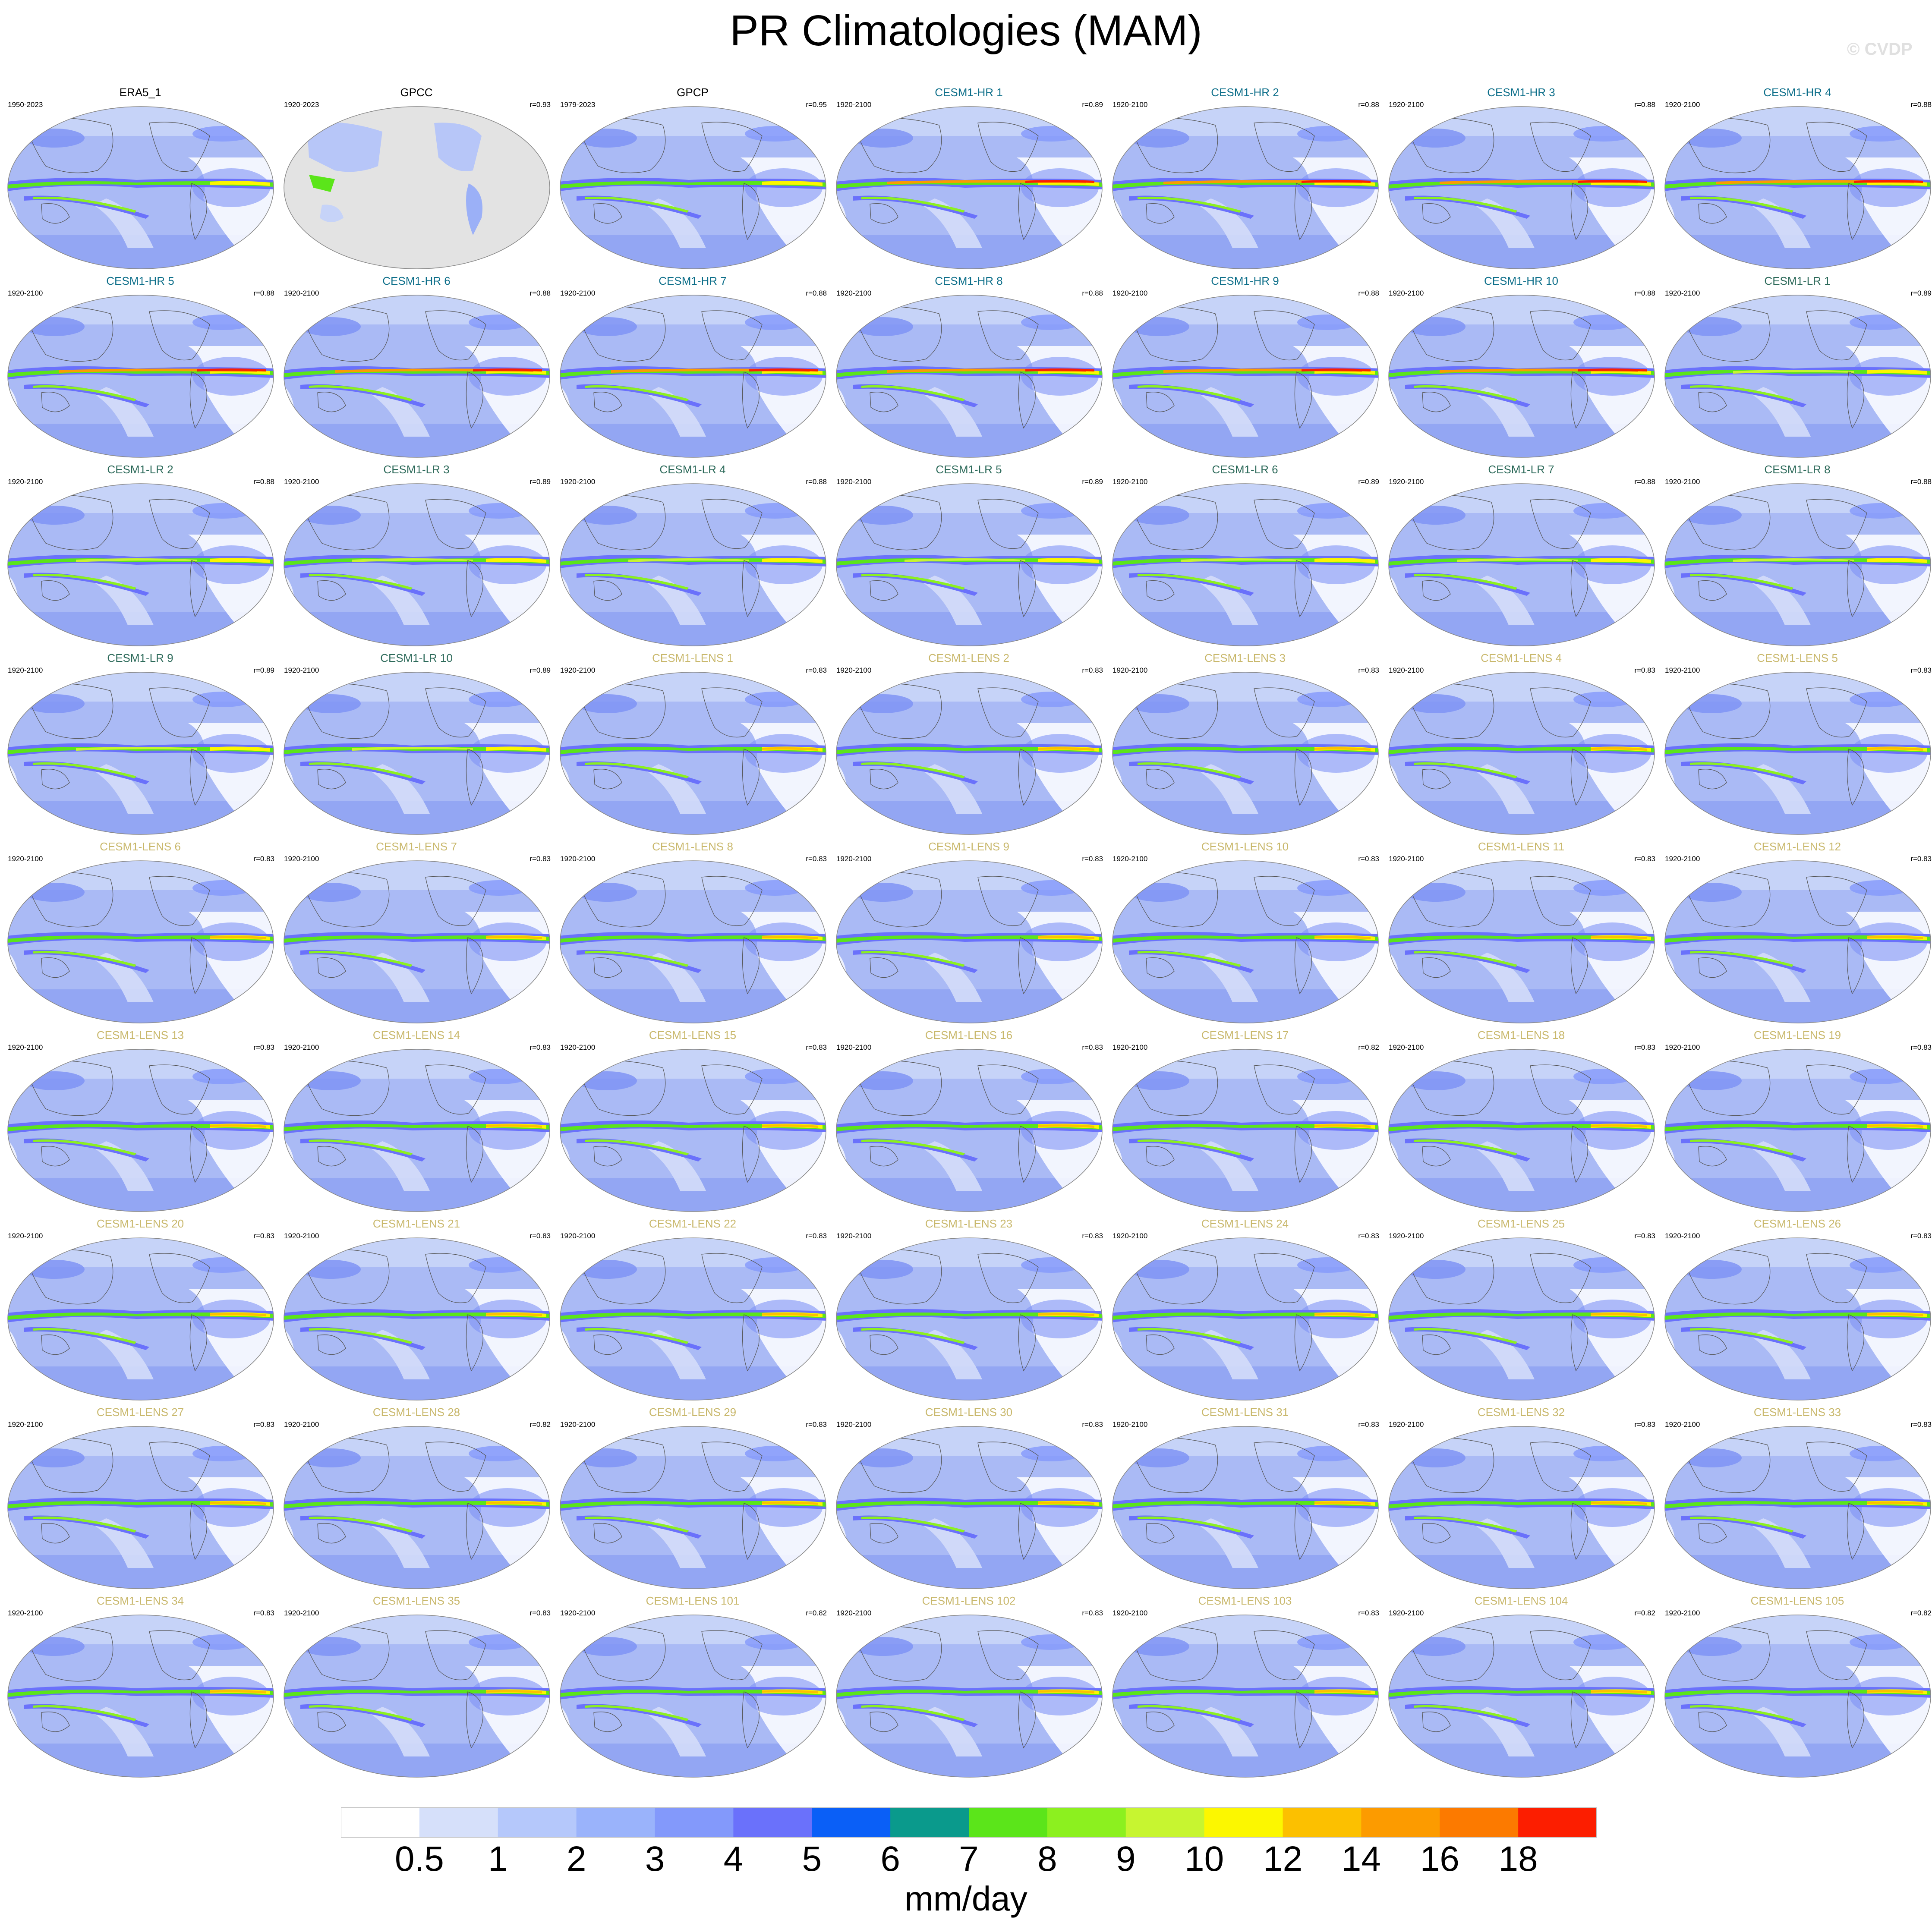 The image size is (1932, 1920). What do you see at coordinates (1797, 932) in the screenshot?
I see `panel-map: CESM1-LENS 12 1920-2100 r=0.83` at bounding box center [1797, 932].